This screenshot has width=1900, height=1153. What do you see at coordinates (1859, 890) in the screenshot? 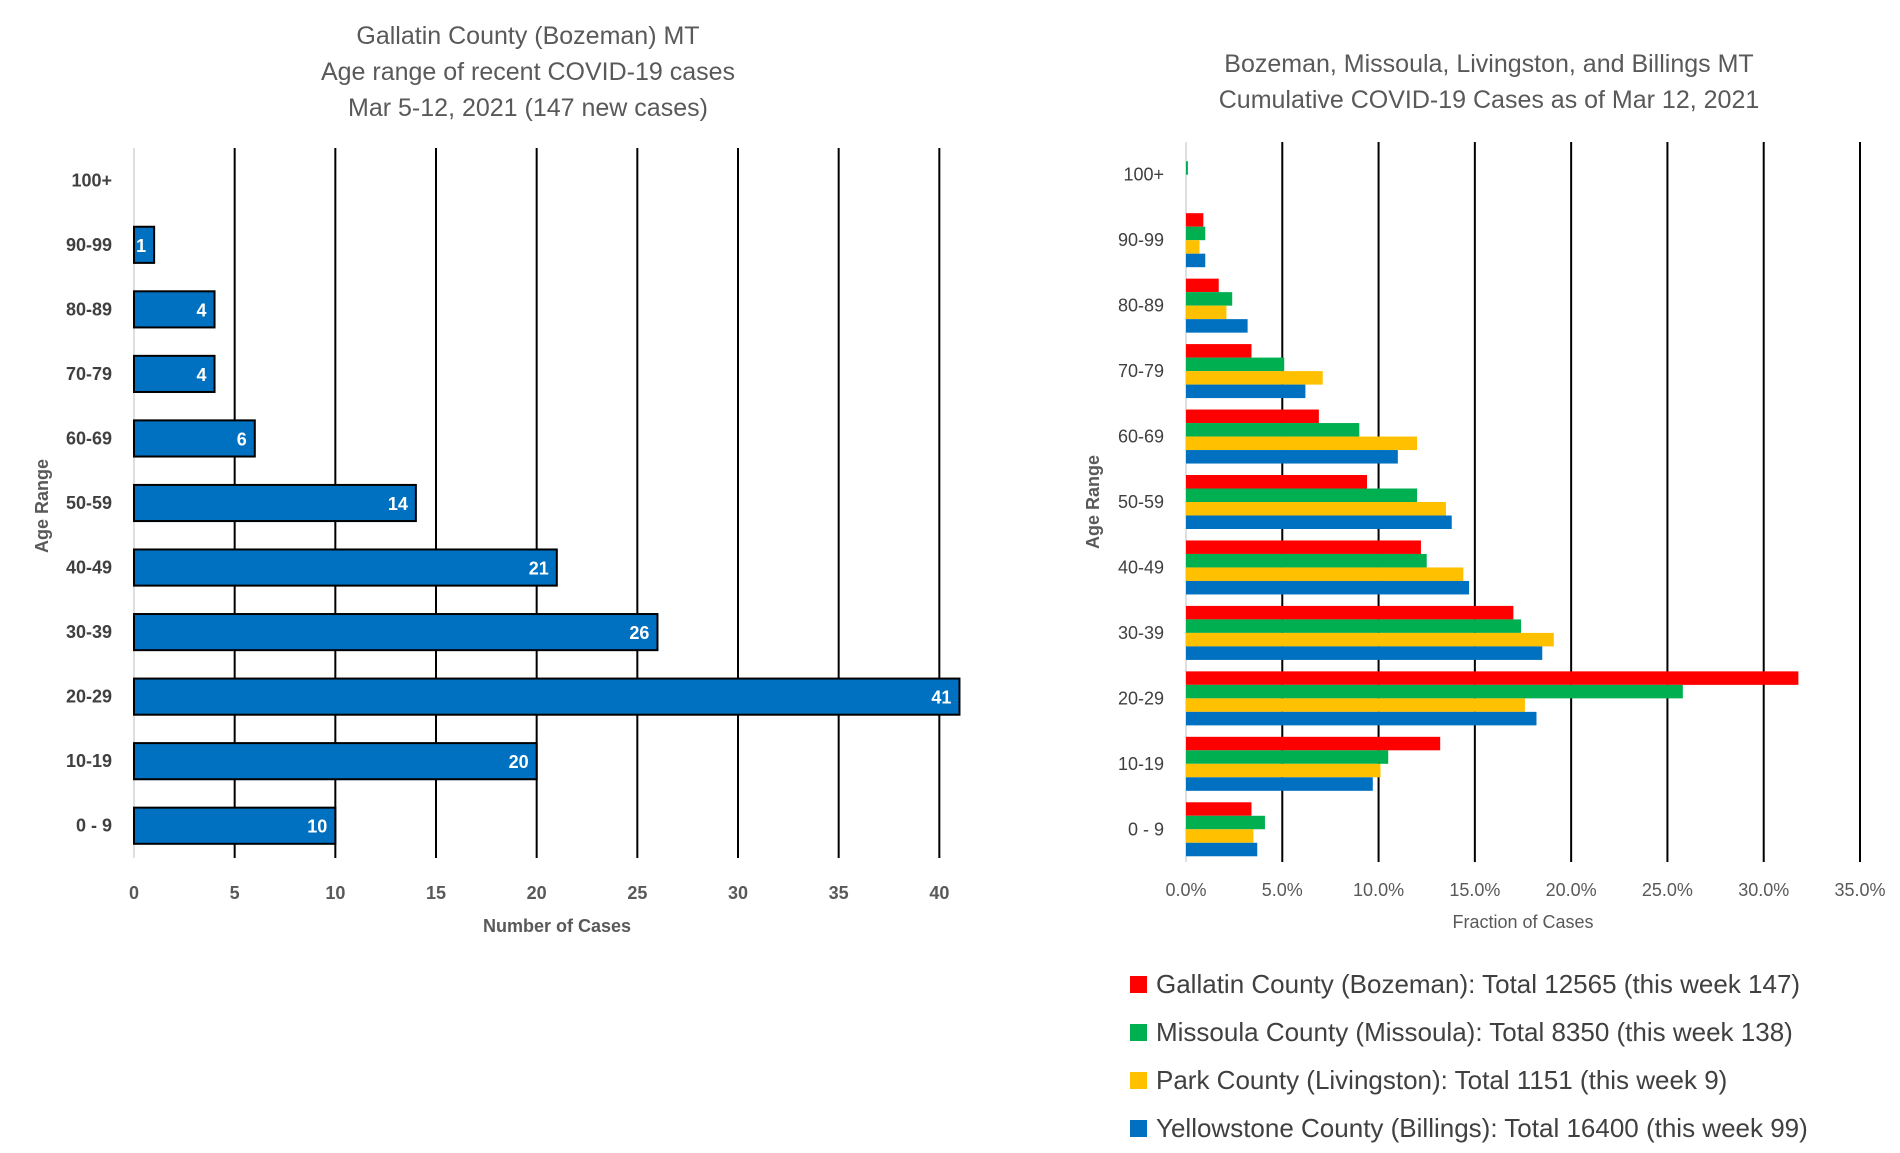
I see `x-tick-label: 35.0%` at bounding box center [1859, 890].